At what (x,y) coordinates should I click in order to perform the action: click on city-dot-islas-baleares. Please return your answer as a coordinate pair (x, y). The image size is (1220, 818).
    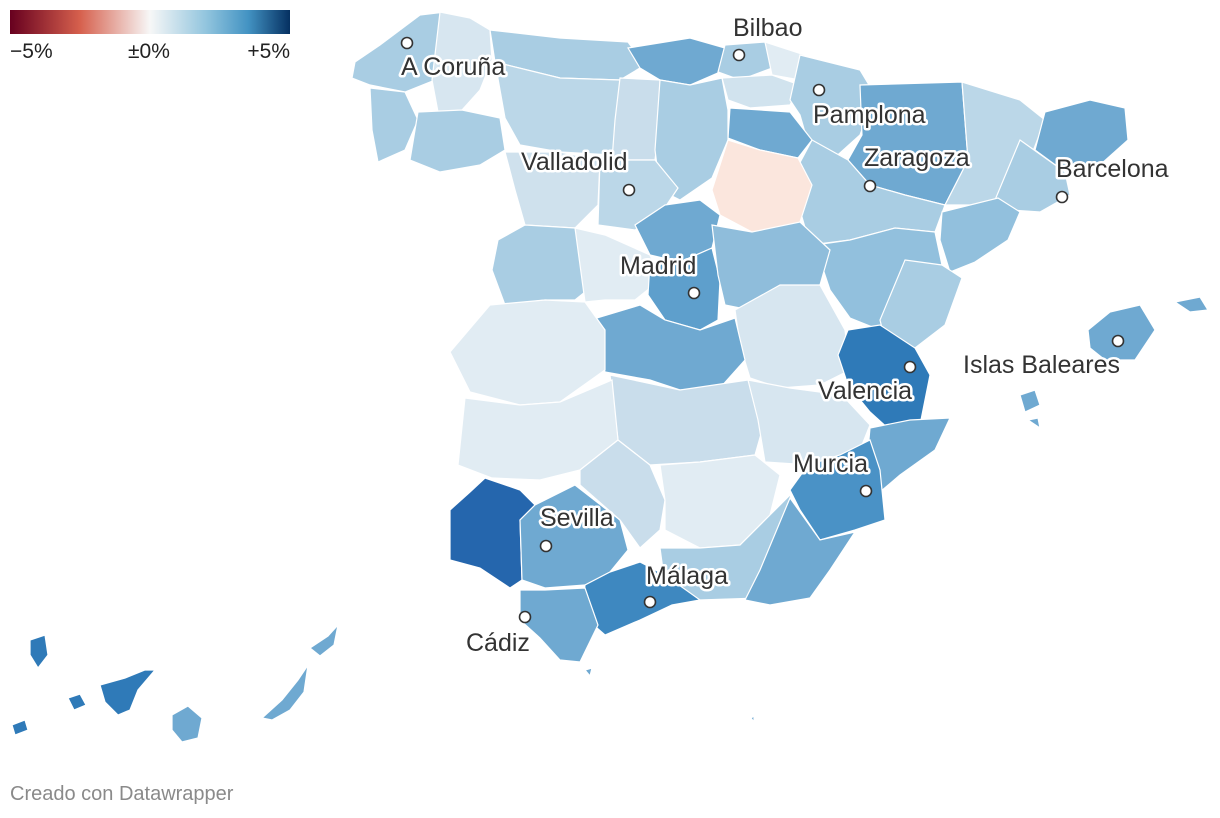
    Looking at the image, I should click on (1118, 341).